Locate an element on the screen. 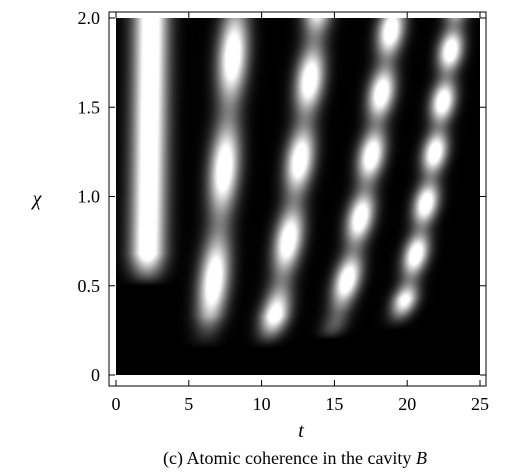 The width and height of the screenshot is (510, 474). x-tick-label: 10 is located at coordinates (262, 404).